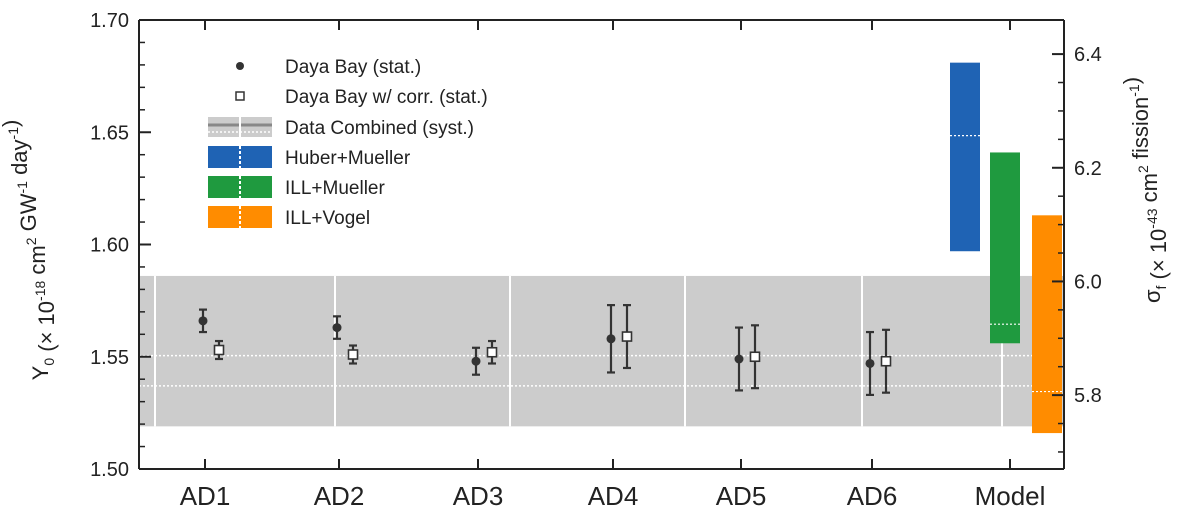 This screenshot has height=515, width=1188. Describe the element at coordinates (1010, 496) in the screenshot. I see `x-tick-label: Model` at that location.